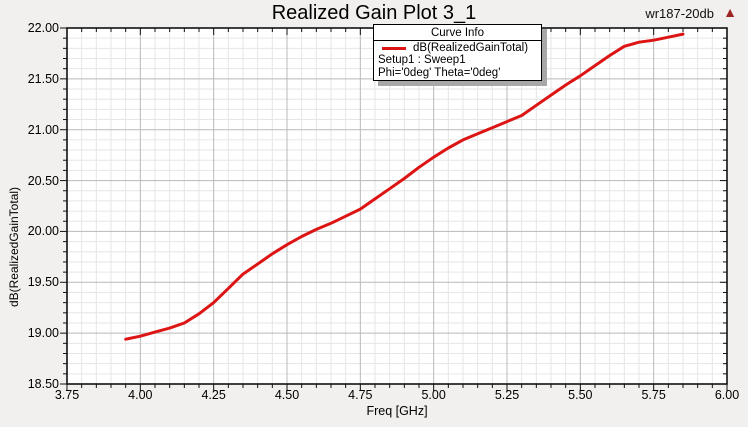 The height and width of the screenshot is (427, 748). What do you see at coordinates (394, 48) in the screenshot?
I see `legend-line-swatch` at bounding box center [394, 48].